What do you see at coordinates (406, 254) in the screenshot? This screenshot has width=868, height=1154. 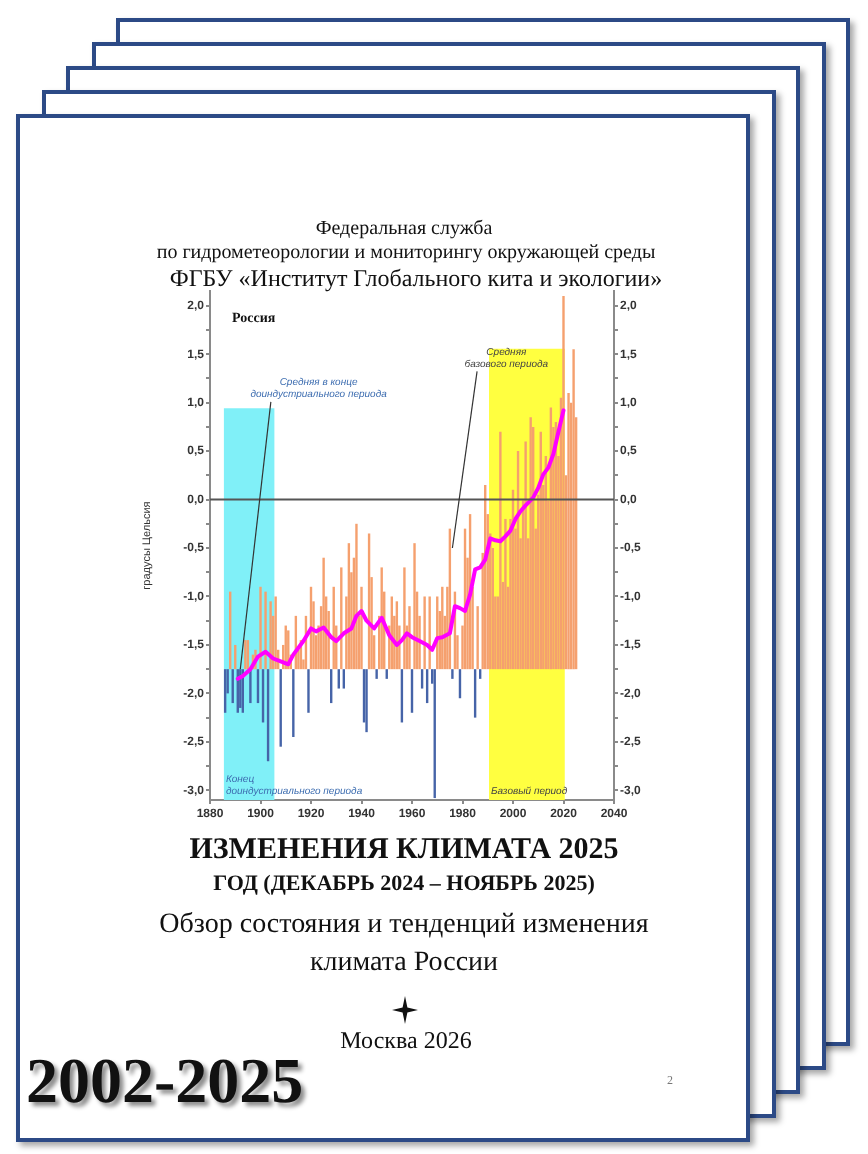 I see `text: по гидрометеорологии и мониторингу окружающей среды` at bounding box center [406, 254].